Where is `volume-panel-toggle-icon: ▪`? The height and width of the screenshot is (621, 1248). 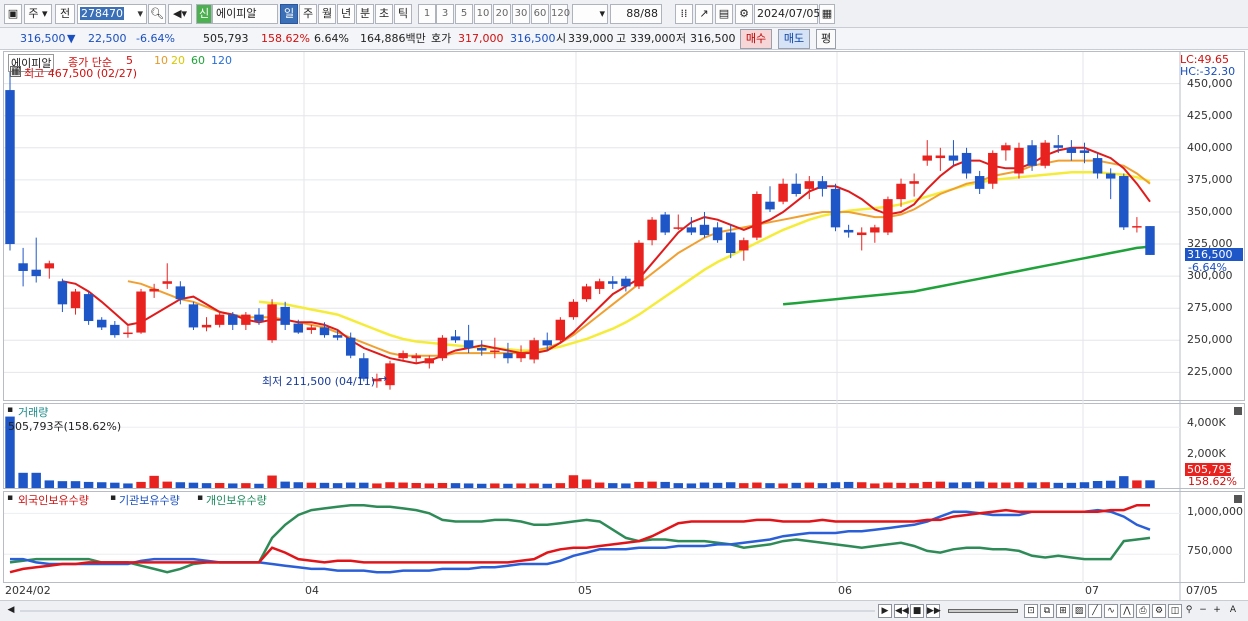
volume-panel-toggle-icon: ▪ is located at coordinates (10, 410).